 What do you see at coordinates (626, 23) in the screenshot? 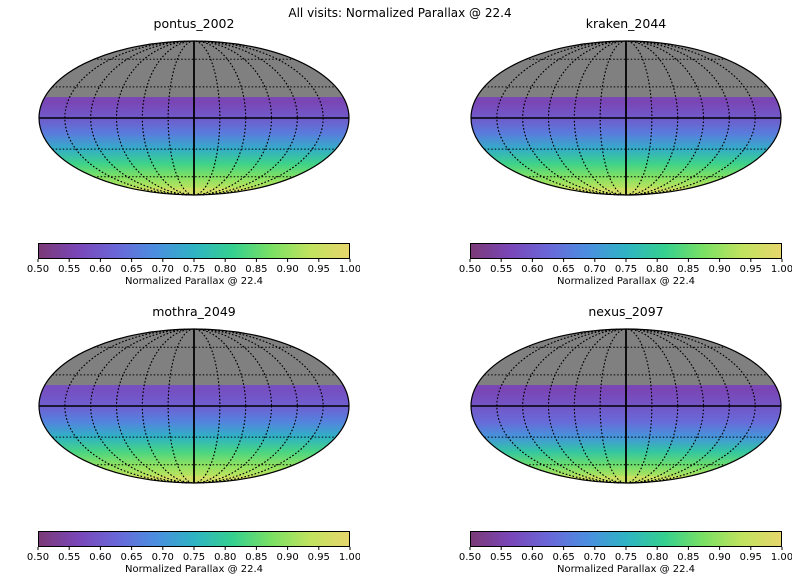
I see `panel-title: kraken_2044` at bounding box center [626, 23].